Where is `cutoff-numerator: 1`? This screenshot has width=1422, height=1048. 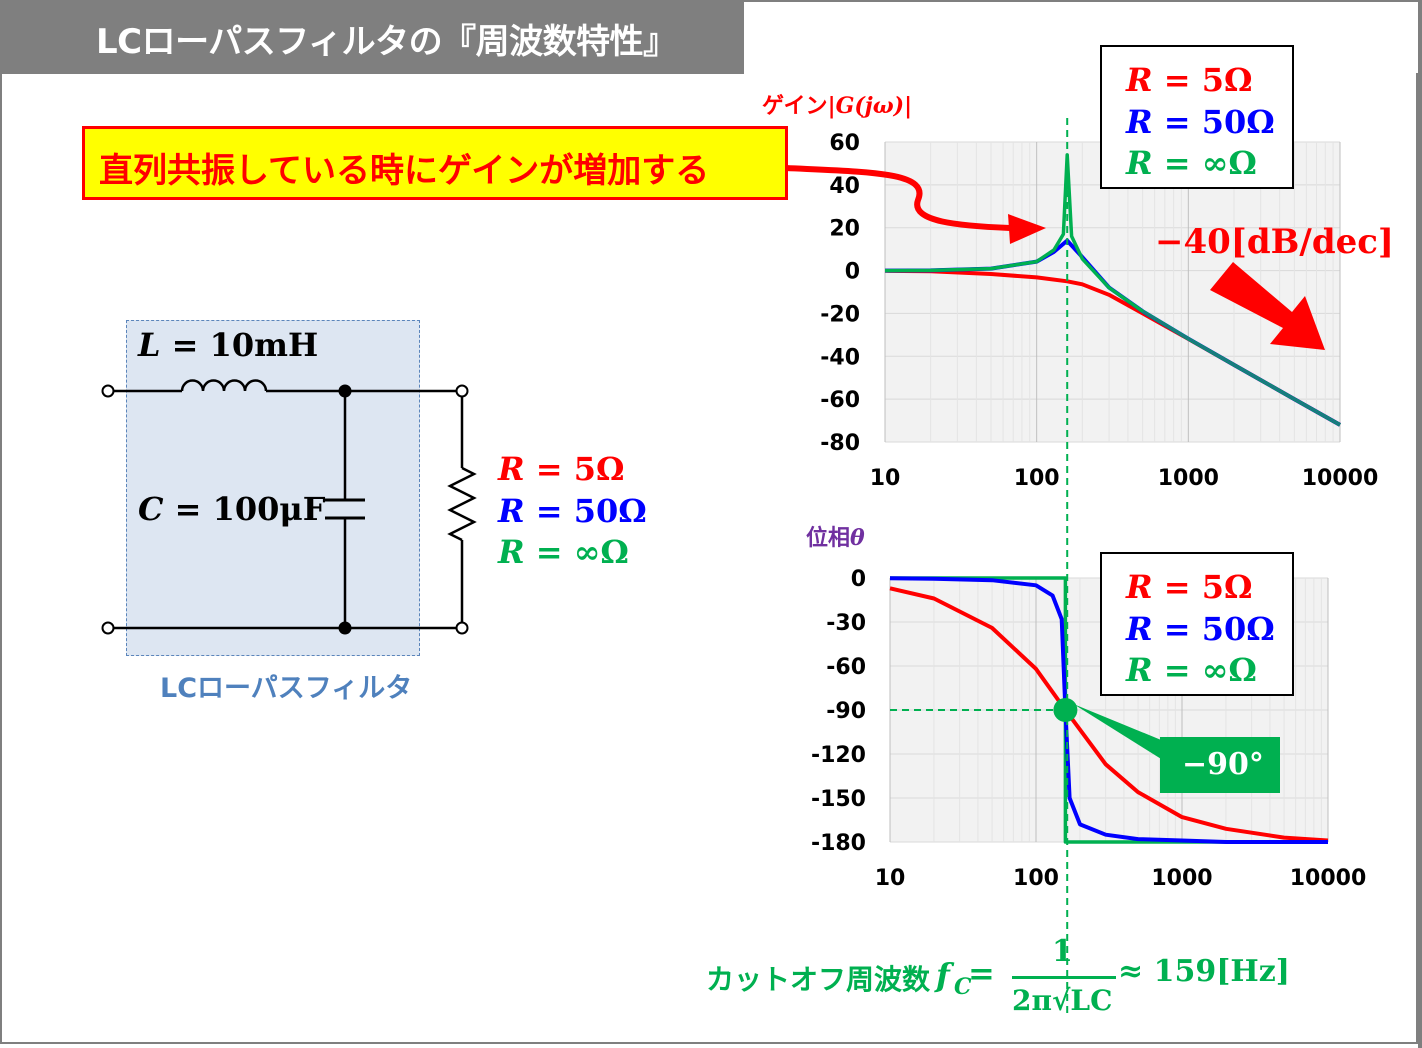 cutoff-numerator: 1 is located at coordinates (1062, 951).